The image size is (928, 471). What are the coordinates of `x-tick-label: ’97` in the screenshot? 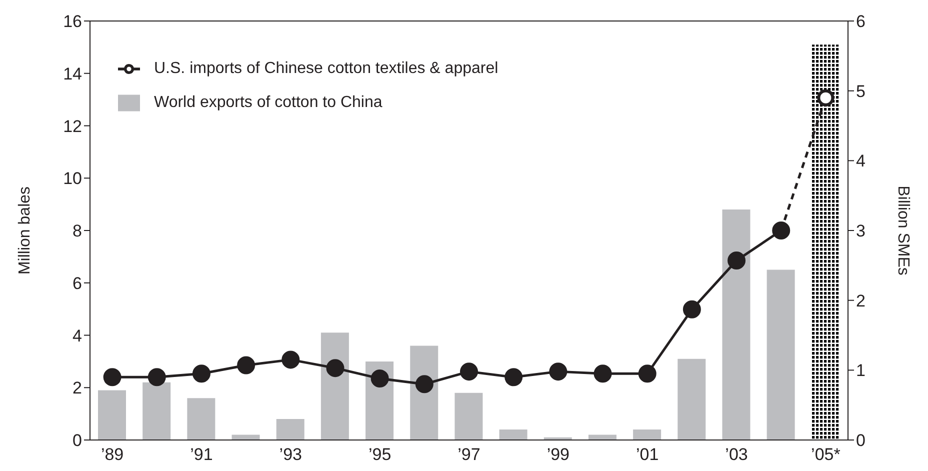 It's located at (469, 454).